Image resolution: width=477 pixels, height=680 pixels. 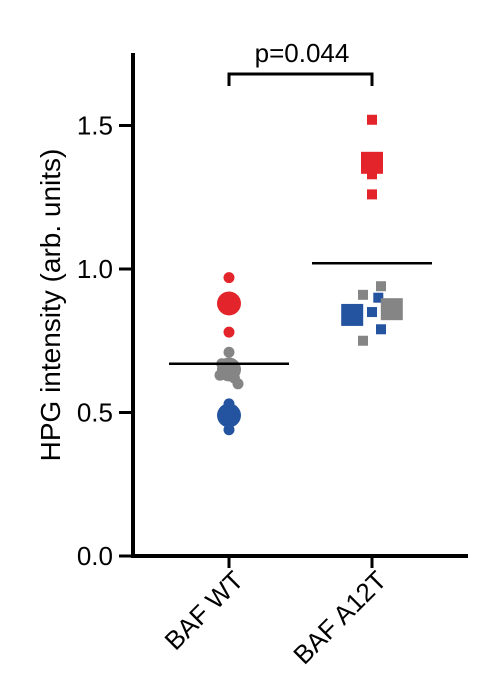 What do you see at coordinates (95, 413) in the screenshot?
I see `y-tick-label: 0.5` at bounding box center [95, 413].